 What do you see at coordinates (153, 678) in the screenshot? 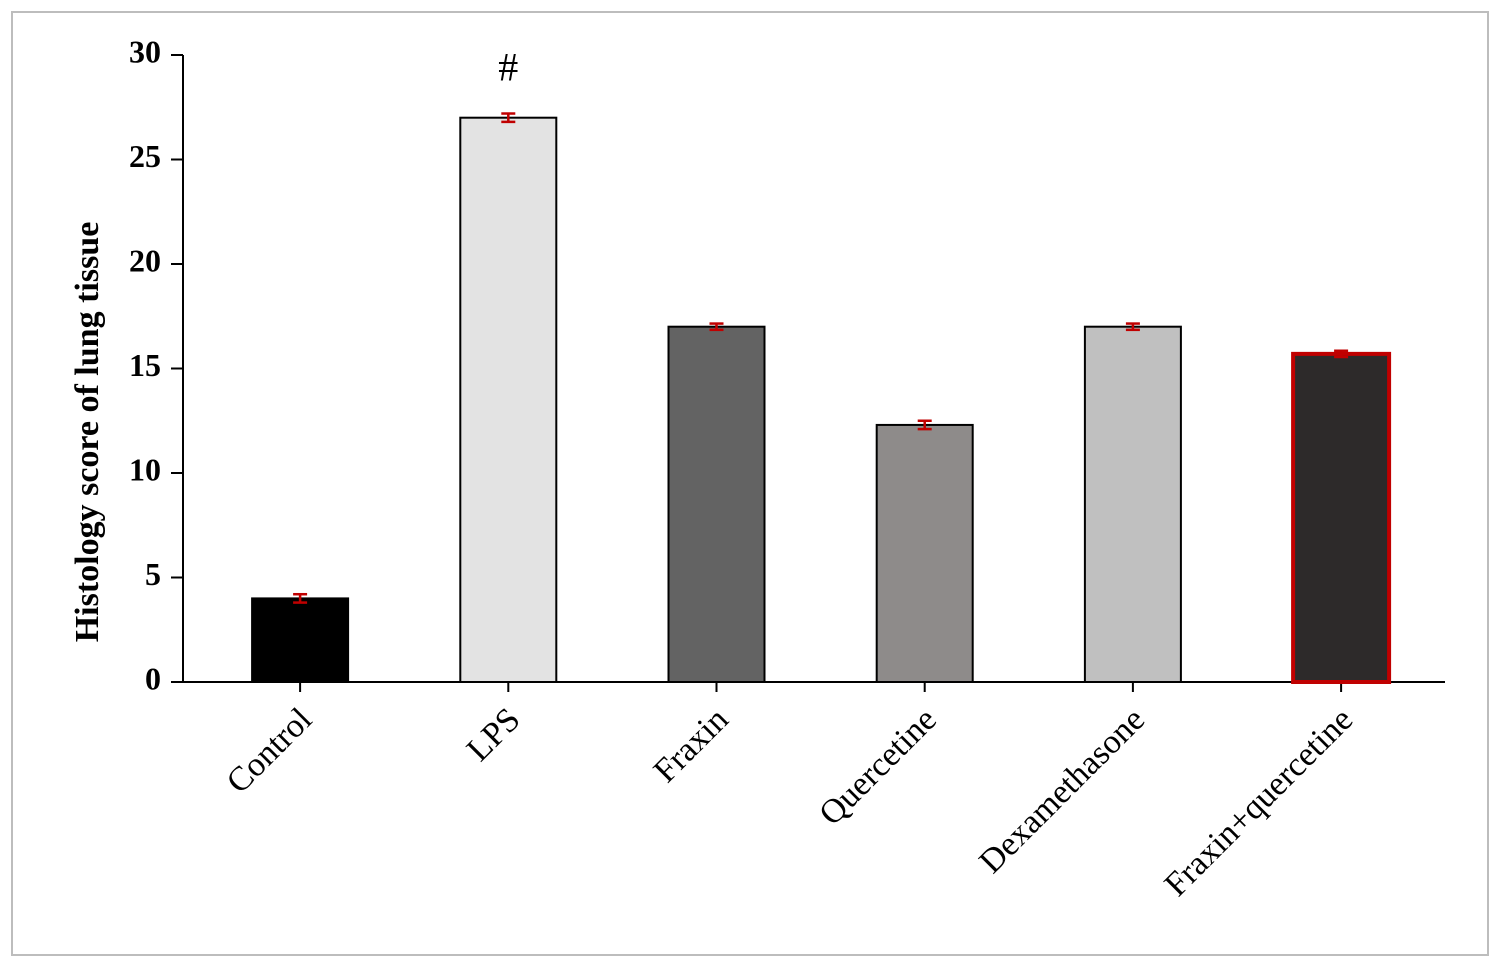
I see `y-tick-label: 0` at bounding box center [153, 678].